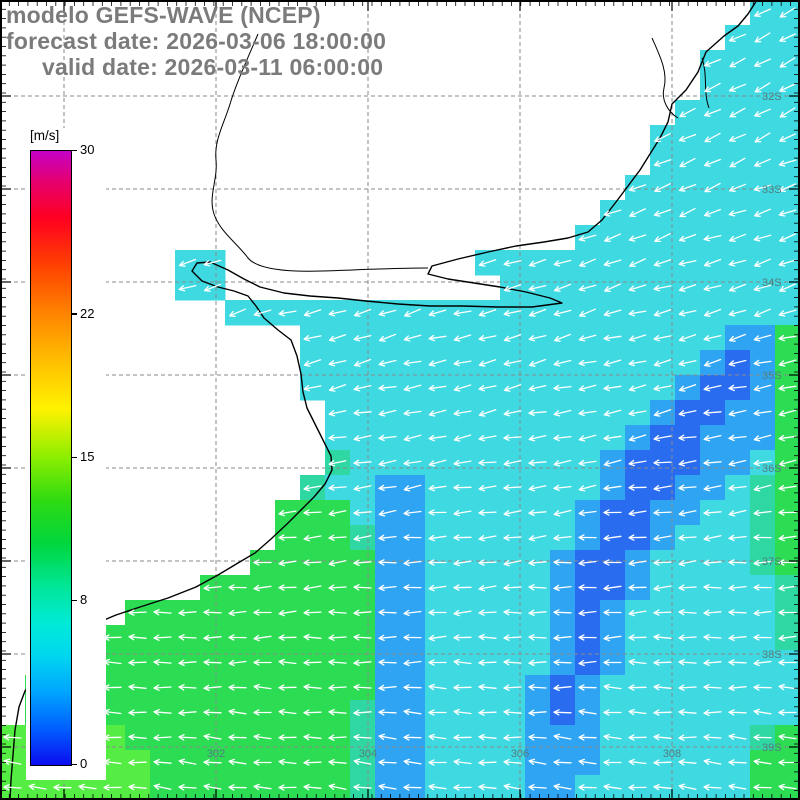 This screenshot has height=800, width=800. Describe the element at coordinates (84, 763) in the screenshot. I see `colorbar-tick-label: 0` at that location.